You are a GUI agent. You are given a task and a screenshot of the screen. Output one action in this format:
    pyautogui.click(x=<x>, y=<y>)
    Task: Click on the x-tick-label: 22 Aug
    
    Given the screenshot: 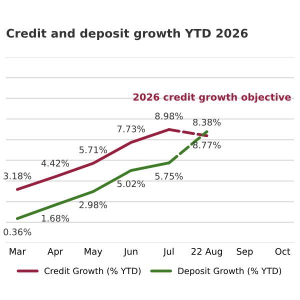 What is the action you would take?
    pyautogui.click(x=207, y=252)
    